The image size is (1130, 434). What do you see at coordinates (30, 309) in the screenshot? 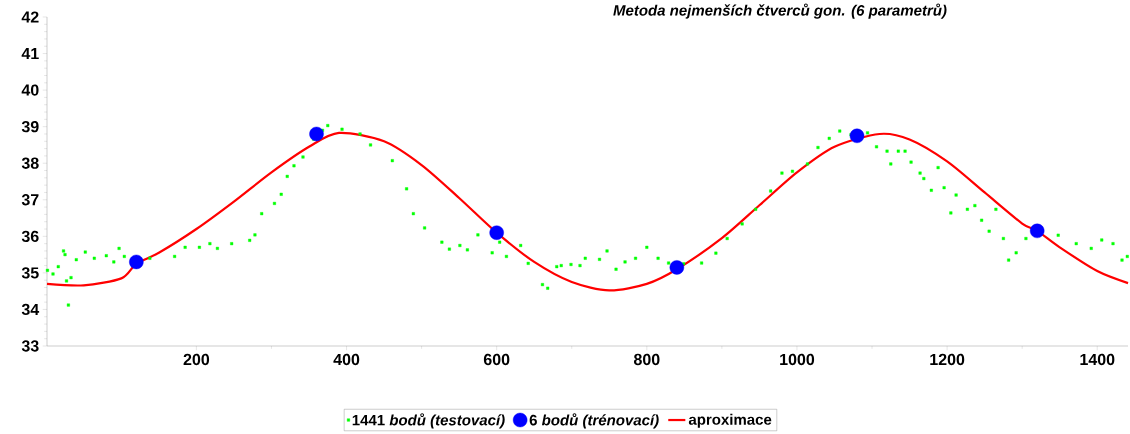
I see `y-tick-label: 34` at bounding box center [30, 309].